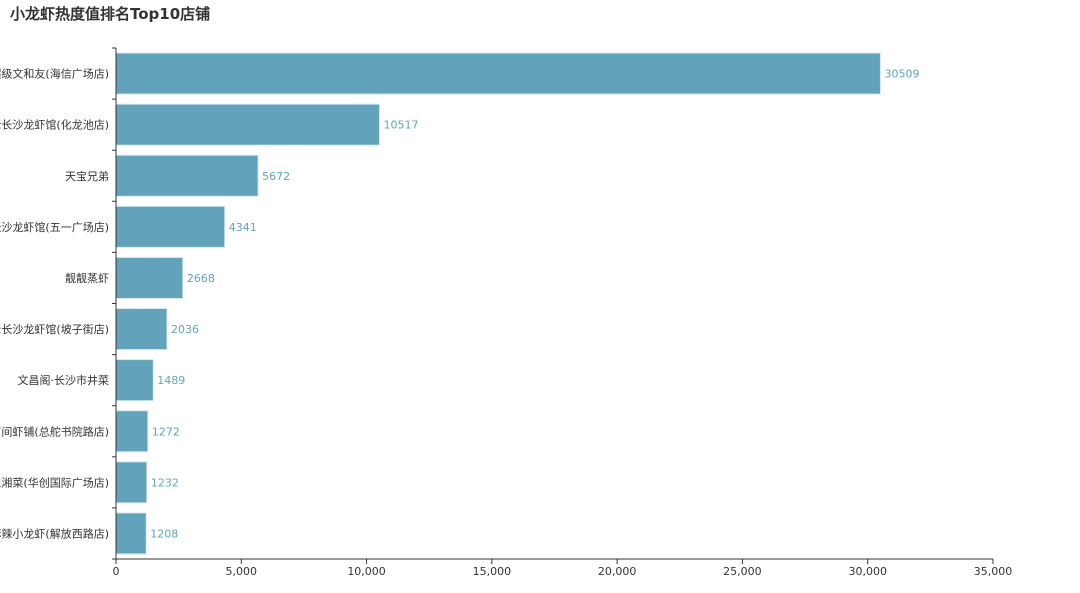  Describe the element at coordinates (87, 278) in the screenshot. I see `category-label: 靓靓蒸虾` at that location.